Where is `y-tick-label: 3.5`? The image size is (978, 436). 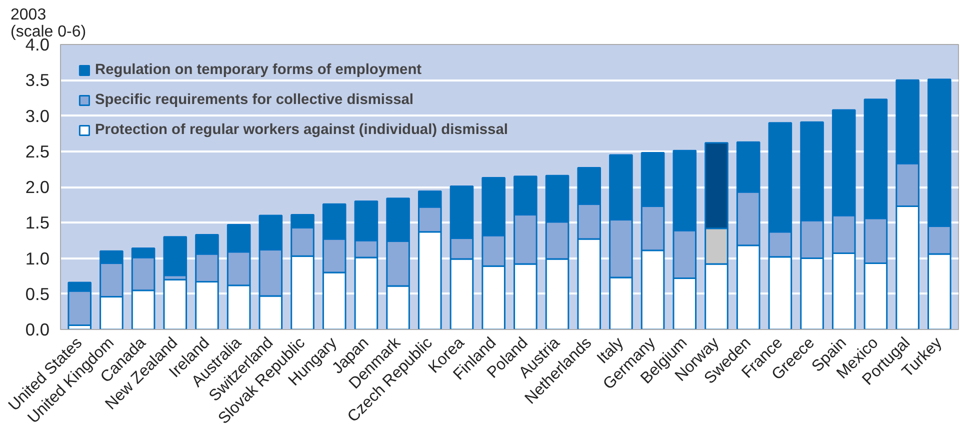 y-tick-label: 3.5 is located at coordinates (37, 80).